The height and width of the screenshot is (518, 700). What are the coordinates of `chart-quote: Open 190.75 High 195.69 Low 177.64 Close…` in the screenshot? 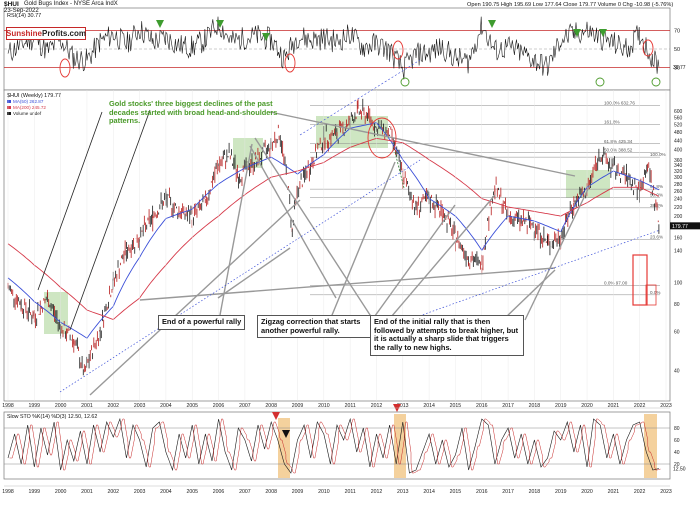 It's located at (570, 5).